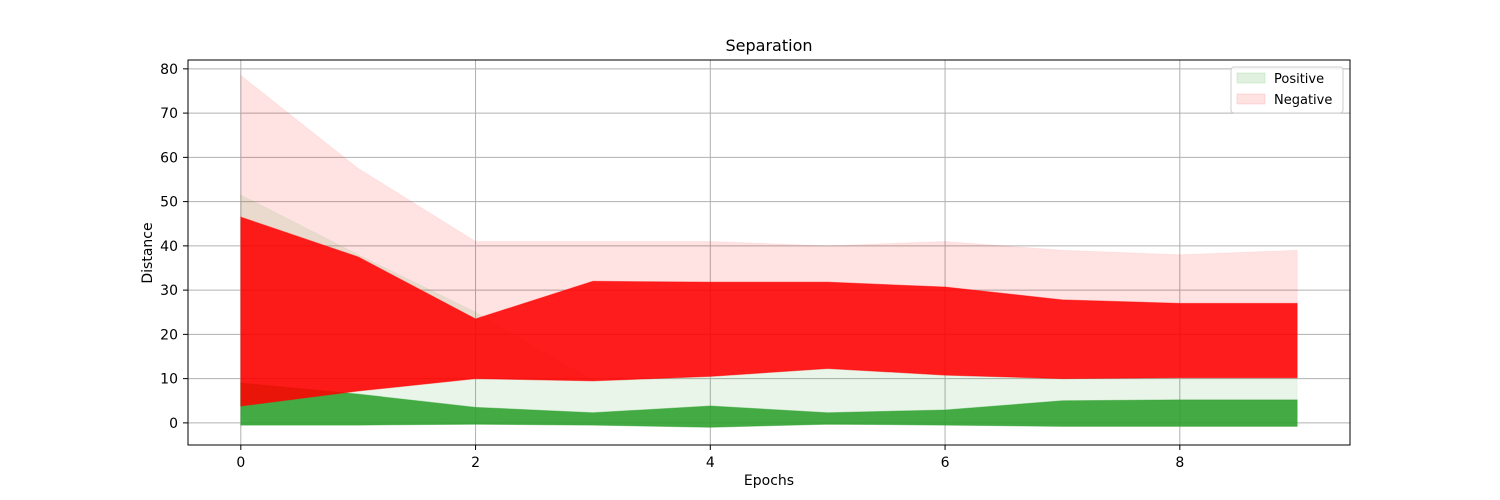 The height and width of the screenshot is (500, 1500). Describe the element at coordinates (1299, 79) in the screenshot. I see `legend-label-positive: Positive` at that location.